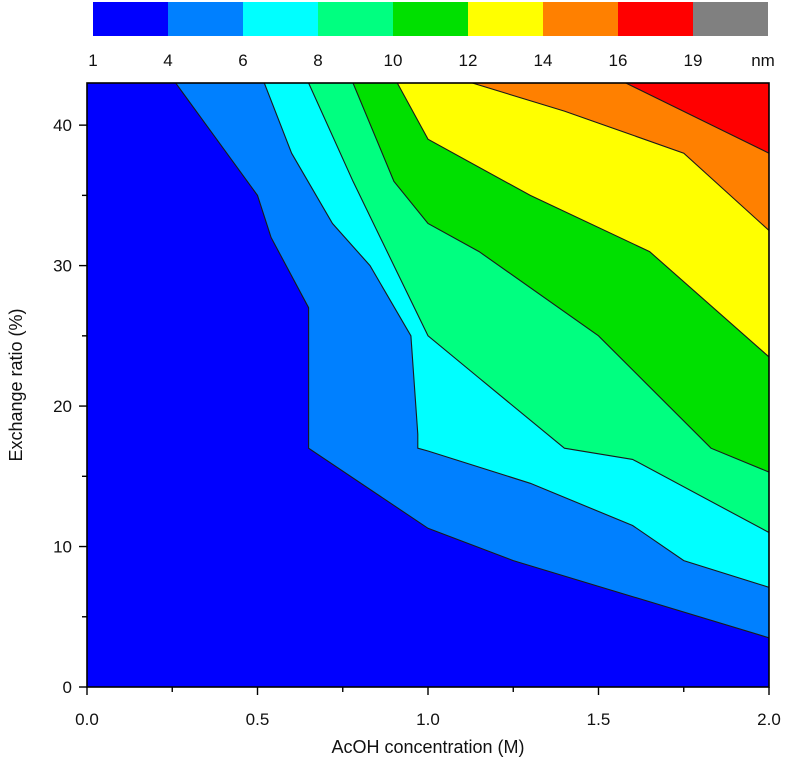  I want to click on colorbar-tick-label: 16, so click(618, 60).